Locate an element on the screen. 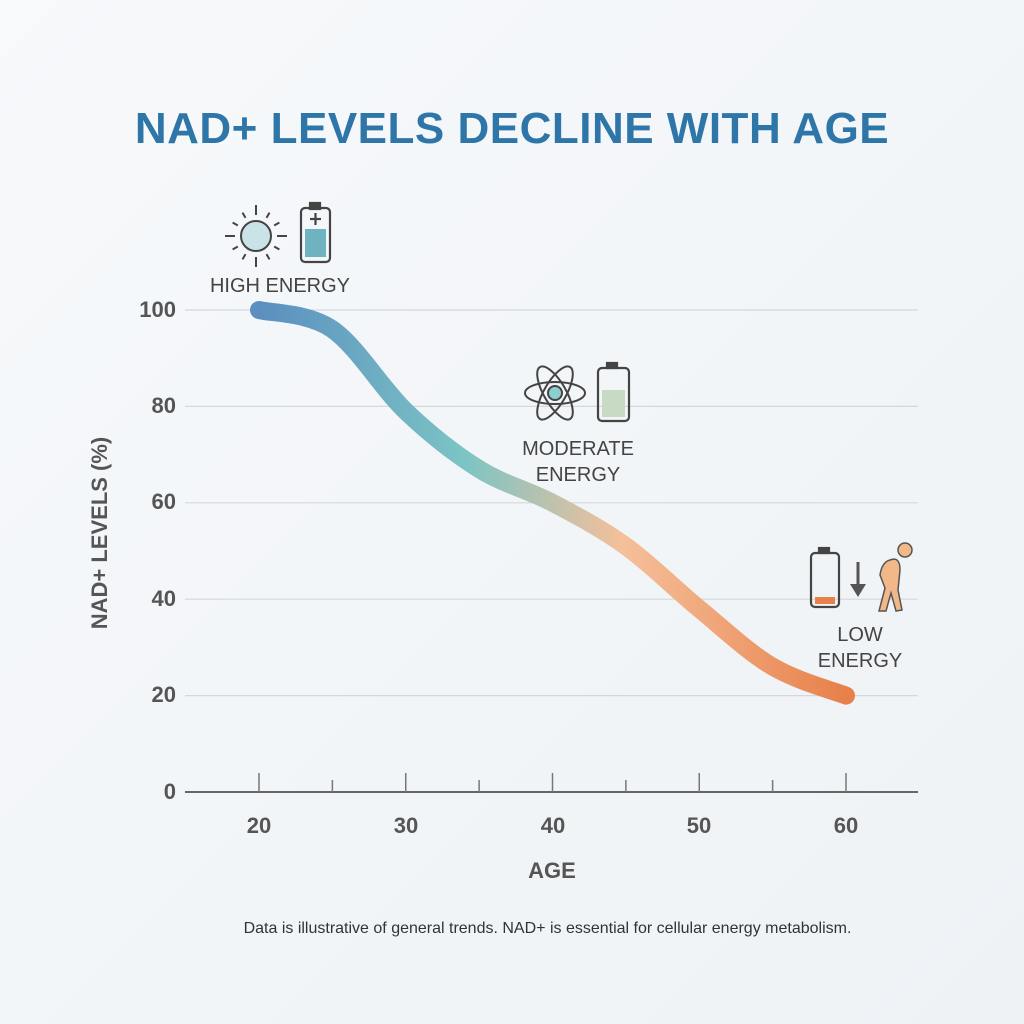 This screenshot has height=1024, width=1024. x-axis-label: AGE is located at coordinates (552, 870).